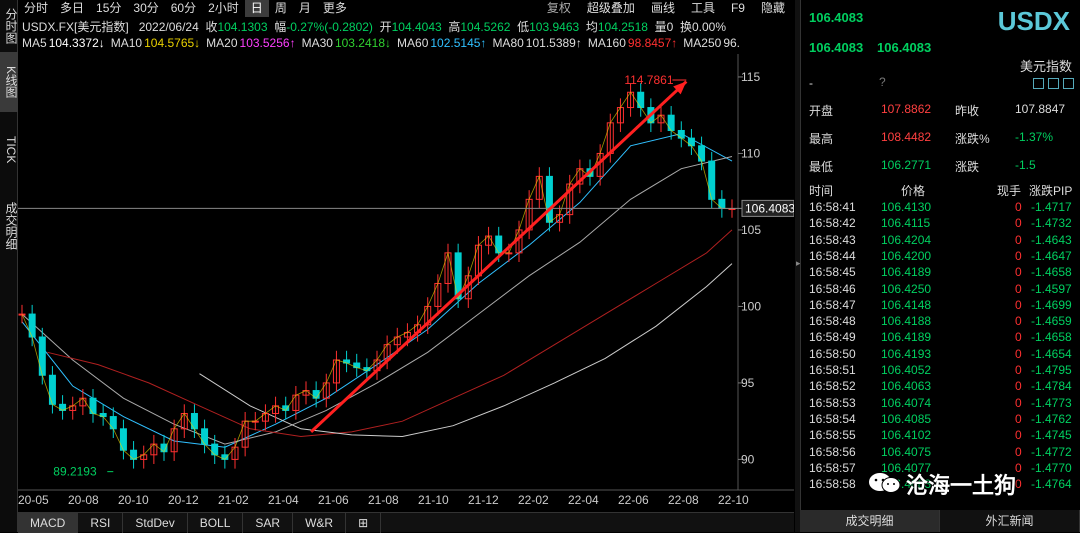  Describe the element at coordinates (606, 43) in the screenshot. I see `ma-label: MA160` at that location.